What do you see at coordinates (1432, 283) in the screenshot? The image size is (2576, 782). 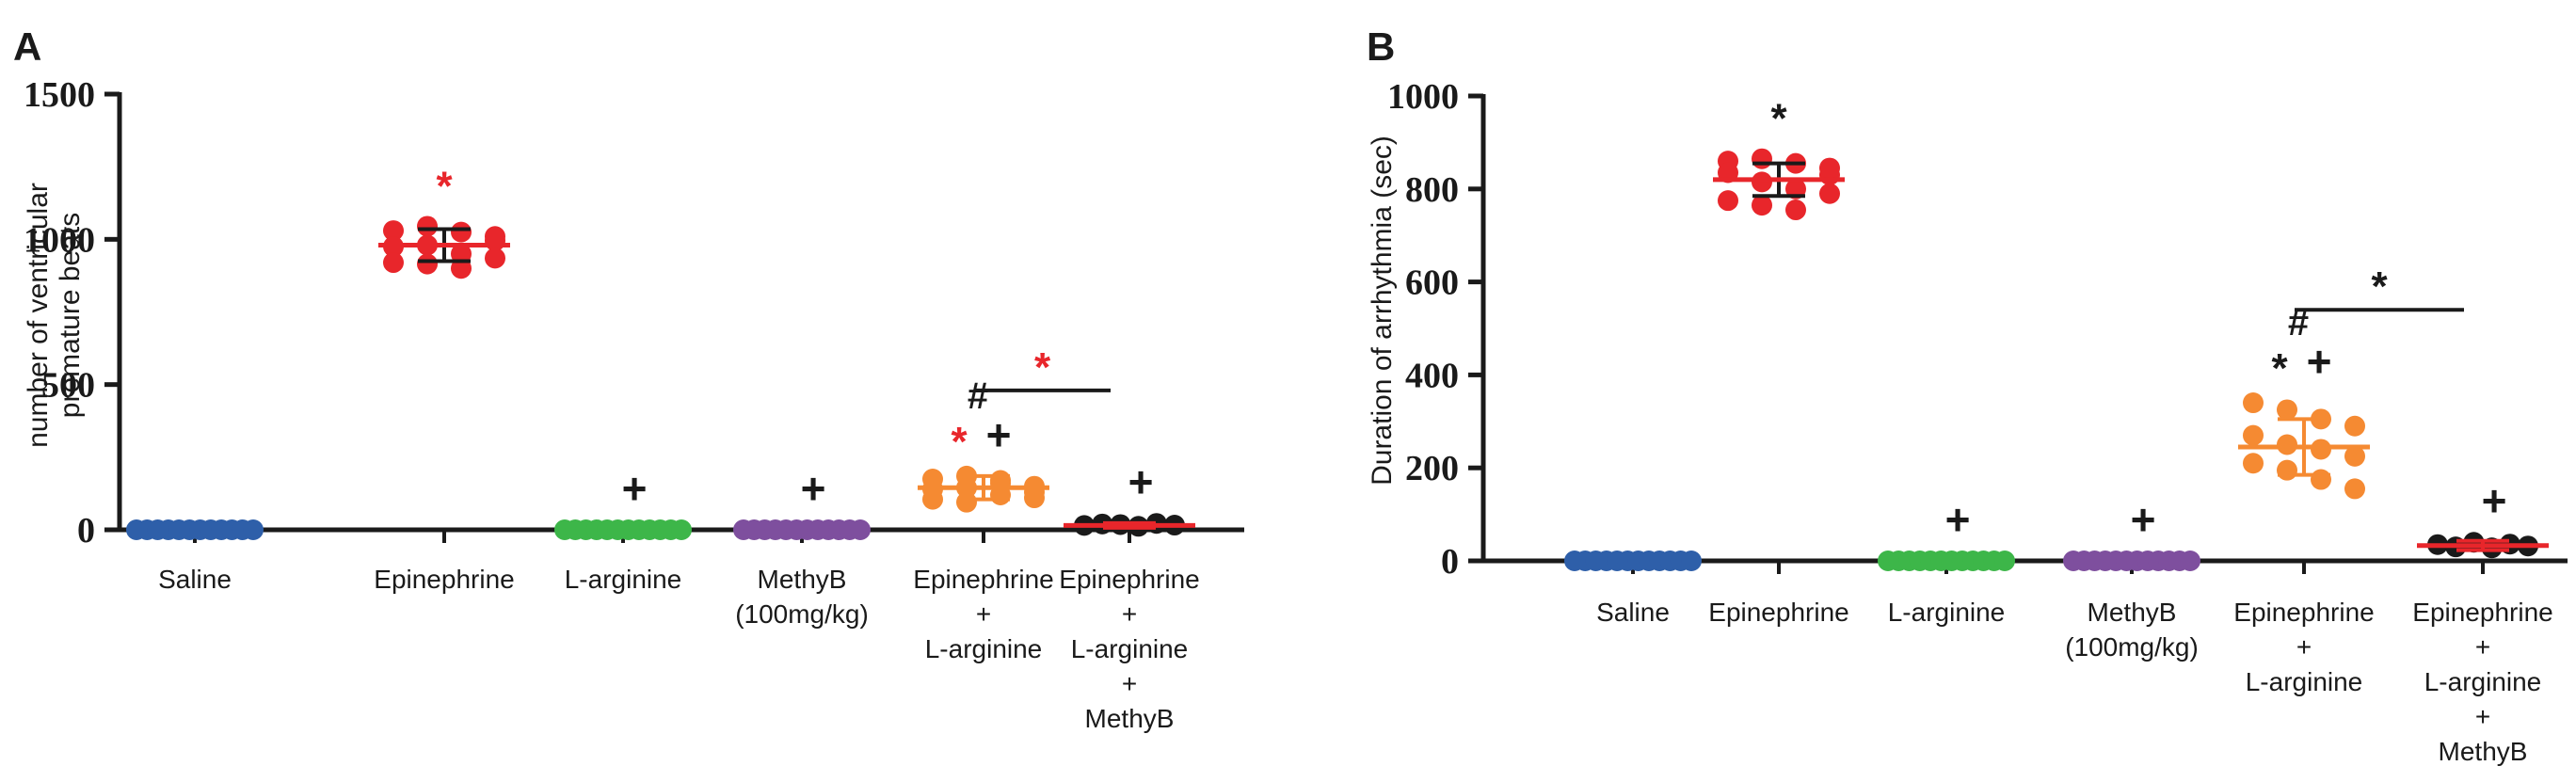 I see `y-tick-label: 600` at bounding box center [1432, 283].